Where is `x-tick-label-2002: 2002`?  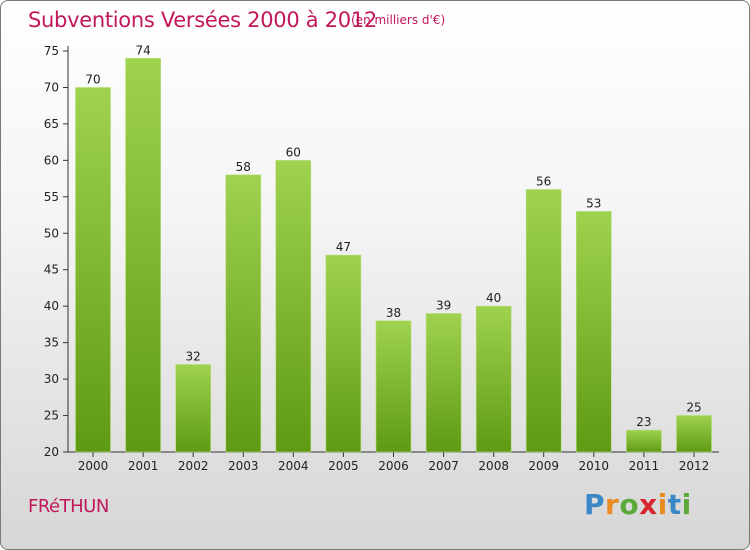
x-tick-label-2002: 2002 is located at coordinates (193, 466).